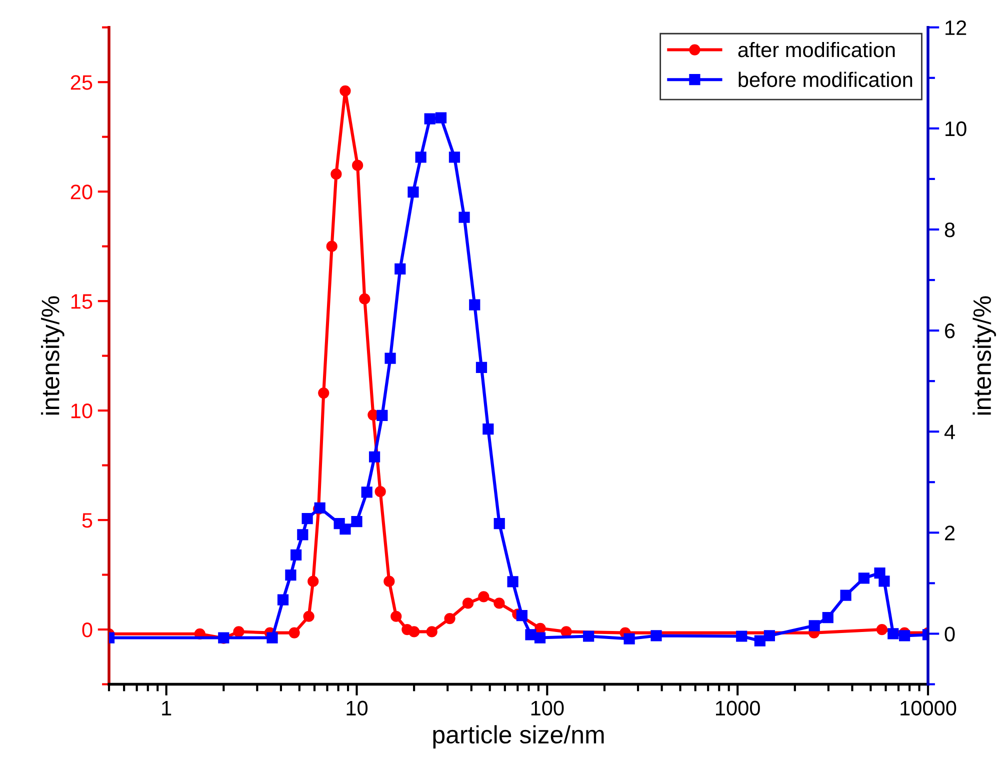  Describe the element at coordinates (956, 128) in the screenshot. I see `y2-tick-label: 10` at that location.